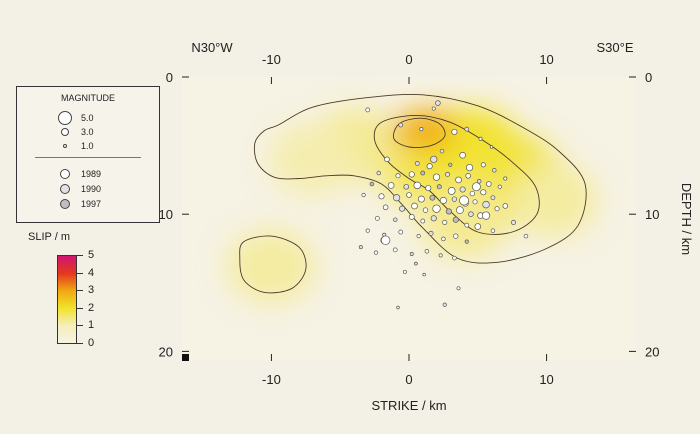 Image resolution: width=700 pixels, height=434 pixels. I want to click on x-tick-label-bottom: -10, so click(271, 379).